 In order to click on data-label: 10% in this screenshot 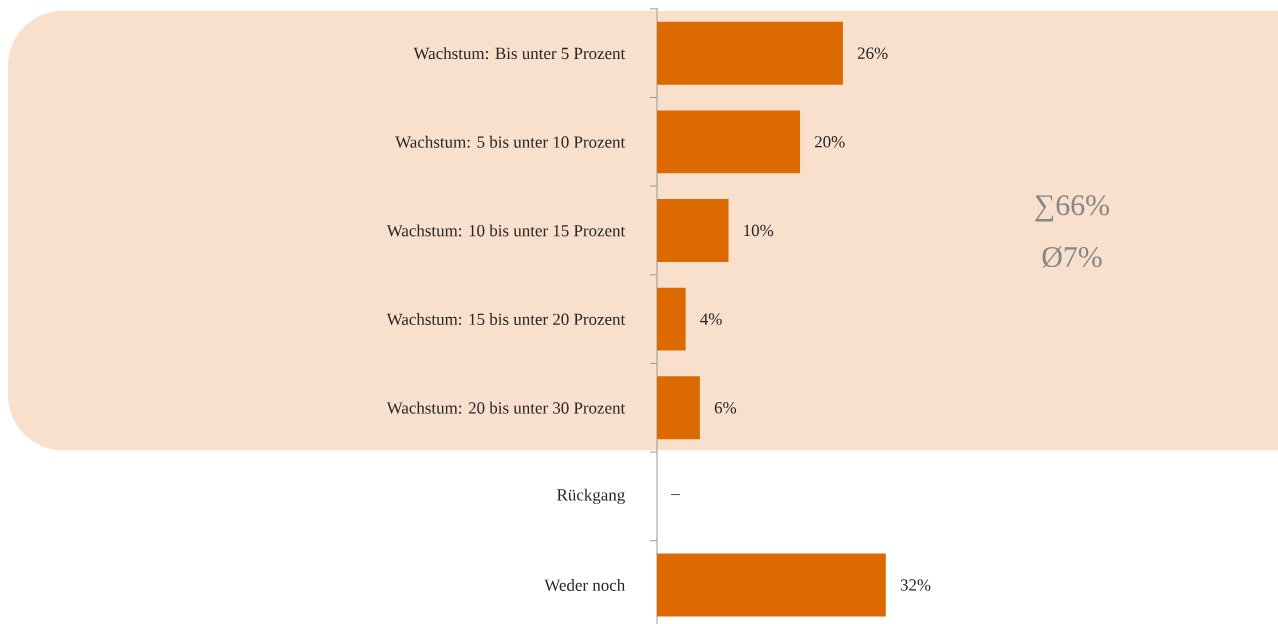, I will do `click(759, 230)`.